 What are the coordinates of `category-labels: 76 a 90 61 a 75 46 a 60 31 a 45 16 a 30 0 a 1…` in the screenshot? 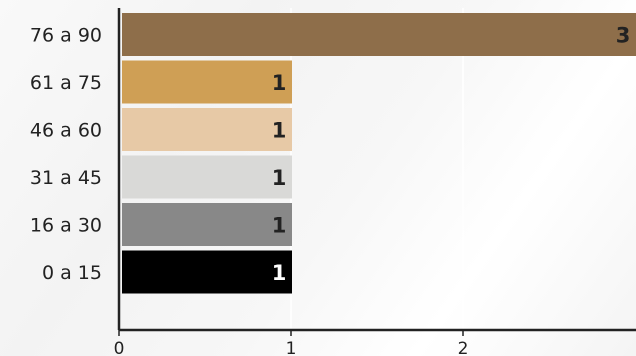 It's located at (66, 155).